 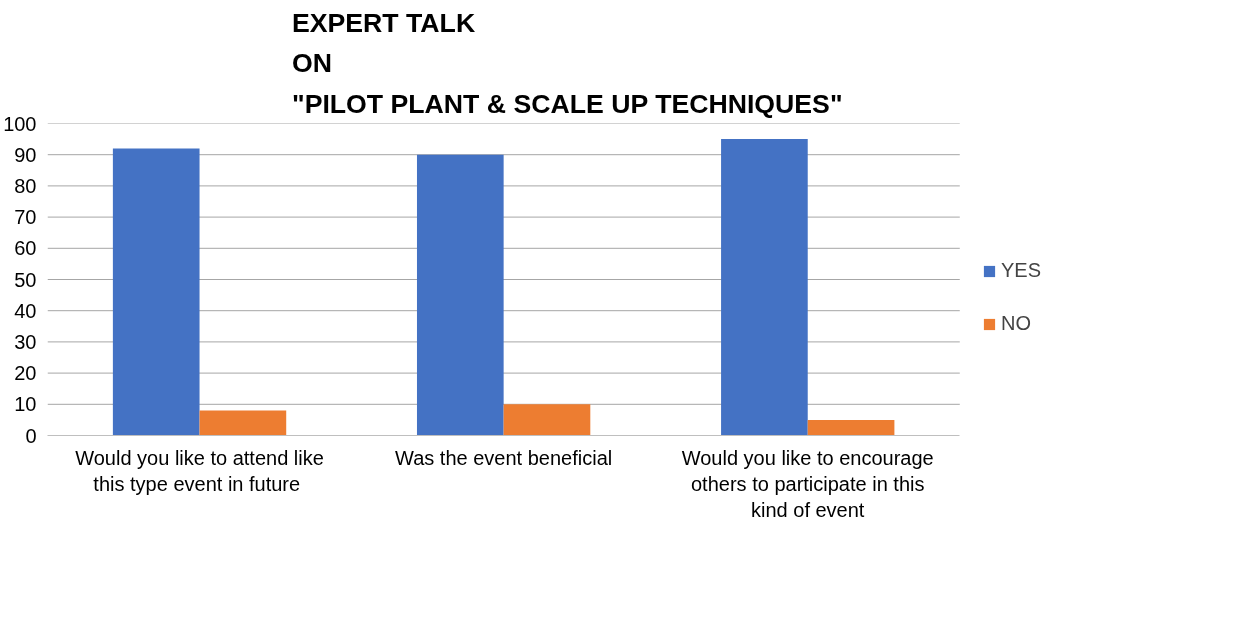 What do you see at coordinates (31, 435) in the screenshot?
I see `y-tick-label: 0` at bounding box center [31, 435].